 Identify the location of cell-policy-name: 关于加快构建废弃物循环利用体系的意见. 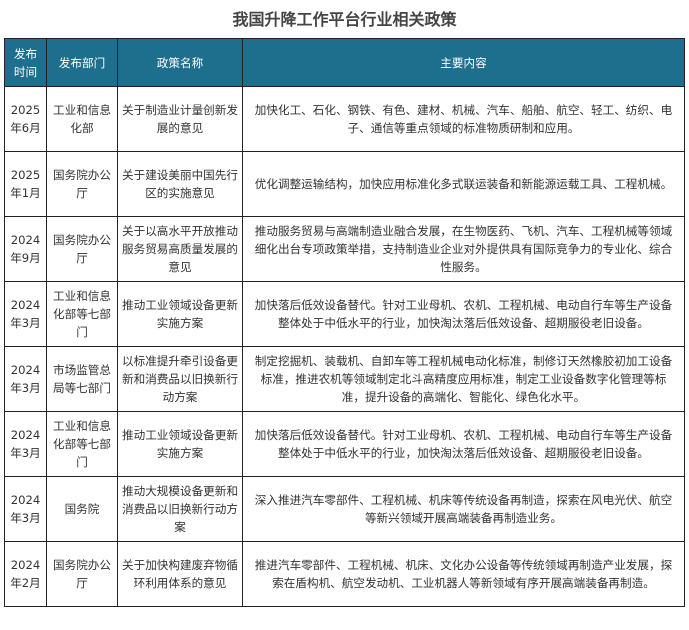
(180, 574).